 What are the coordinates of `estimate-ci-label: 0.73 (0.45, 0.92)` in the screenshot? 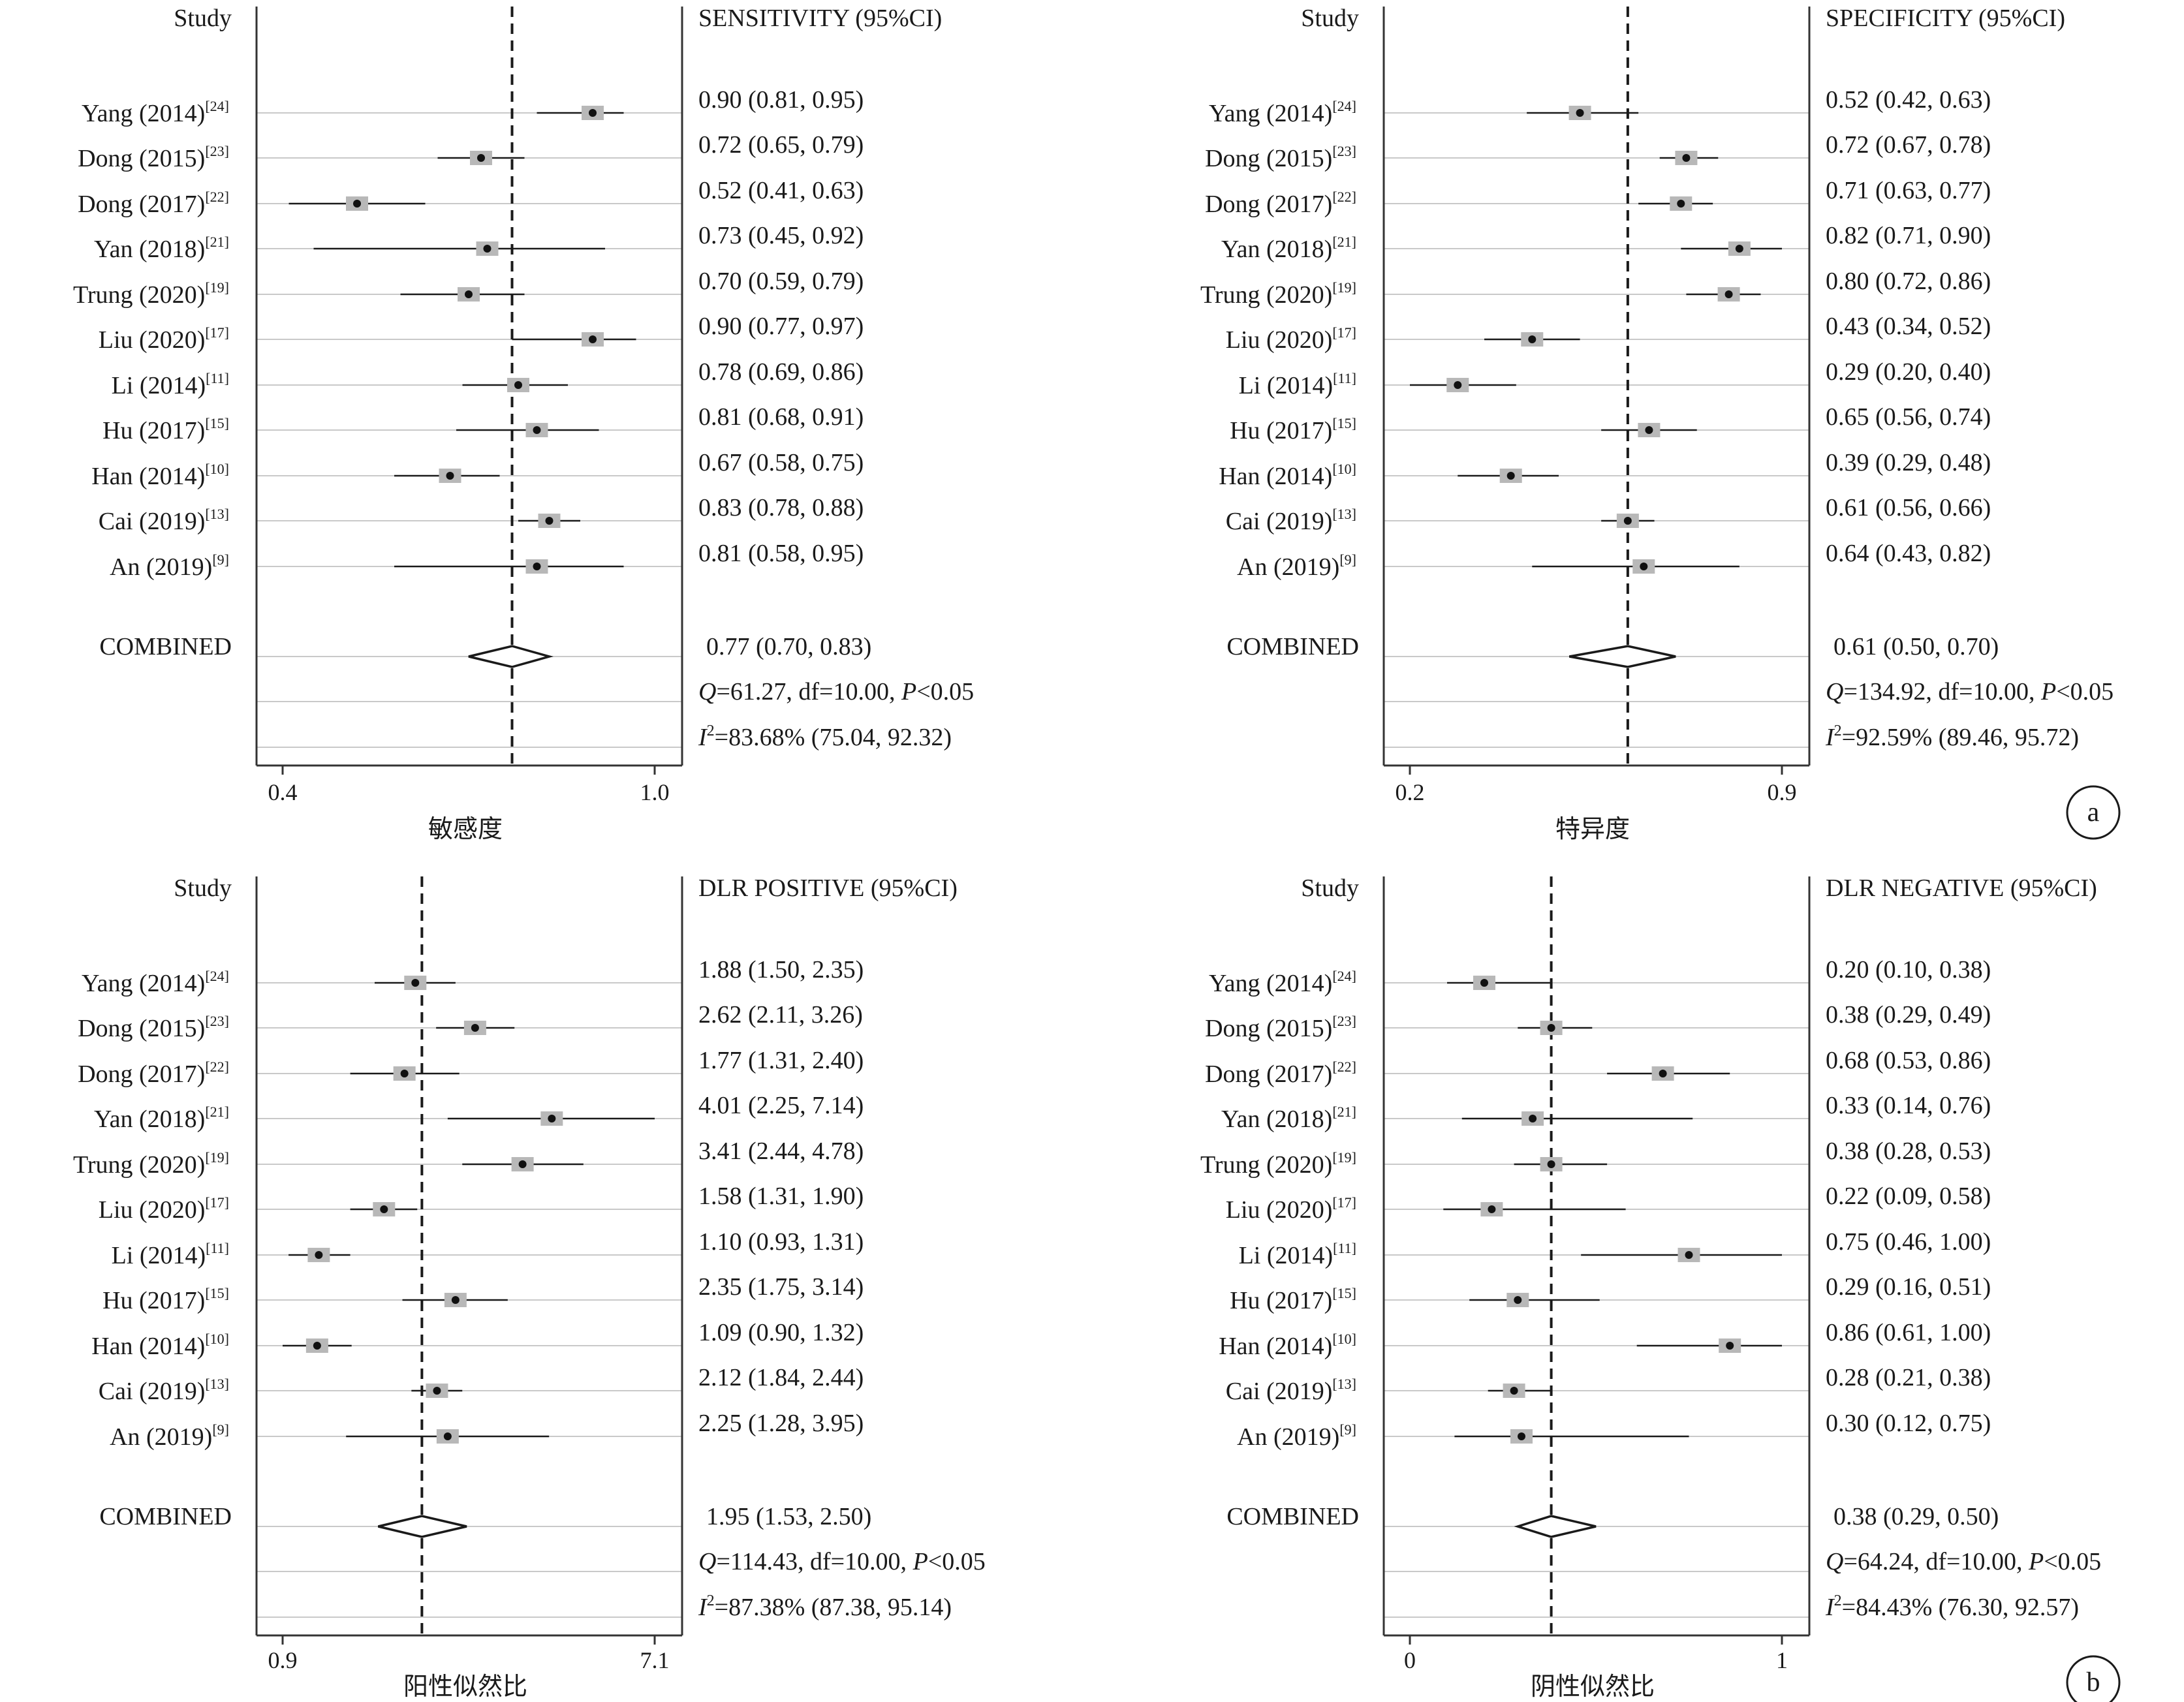 It's located at (781, 235).